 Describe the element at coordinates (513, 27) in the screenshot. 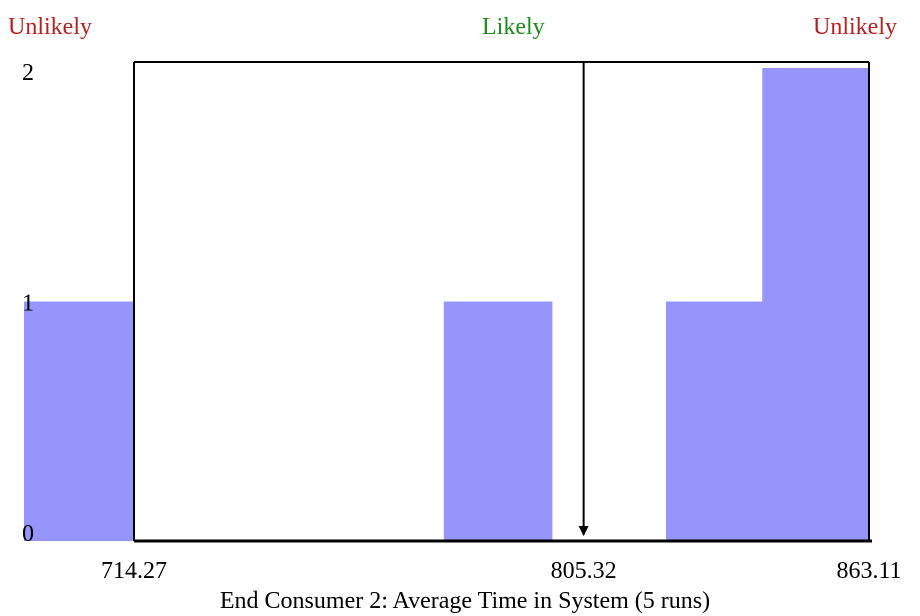

I see `annotation-likely-center: Likely` at that location.